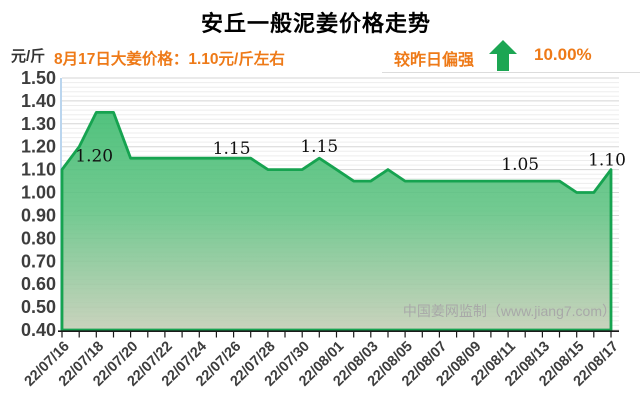  Describe the element at coordinates (38, 193) in the screenshot. I see `svg-text: 1.00` at that location.